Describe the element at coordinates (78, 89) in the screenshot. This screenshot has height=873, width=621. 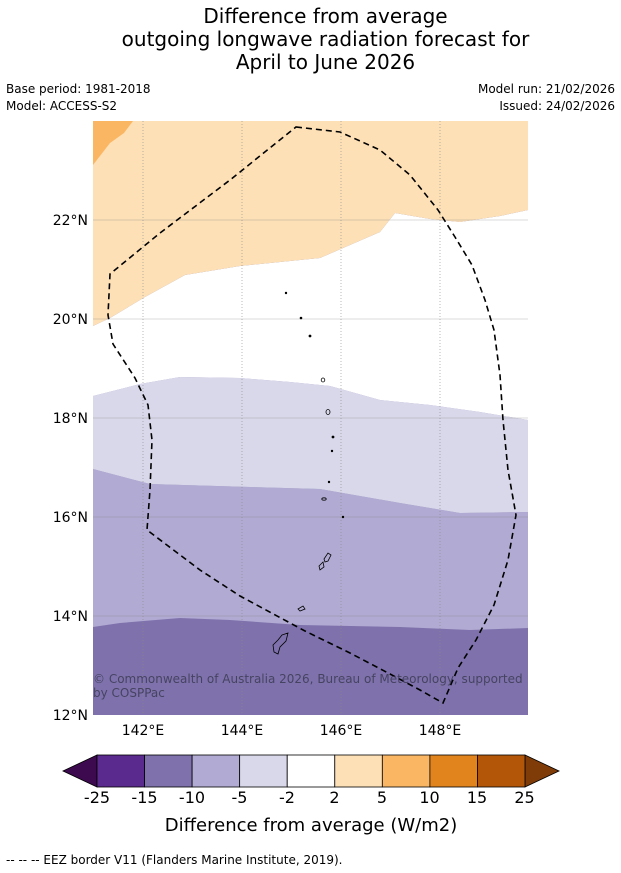
I see `base-period: Base period: 1981-2018` at that location.